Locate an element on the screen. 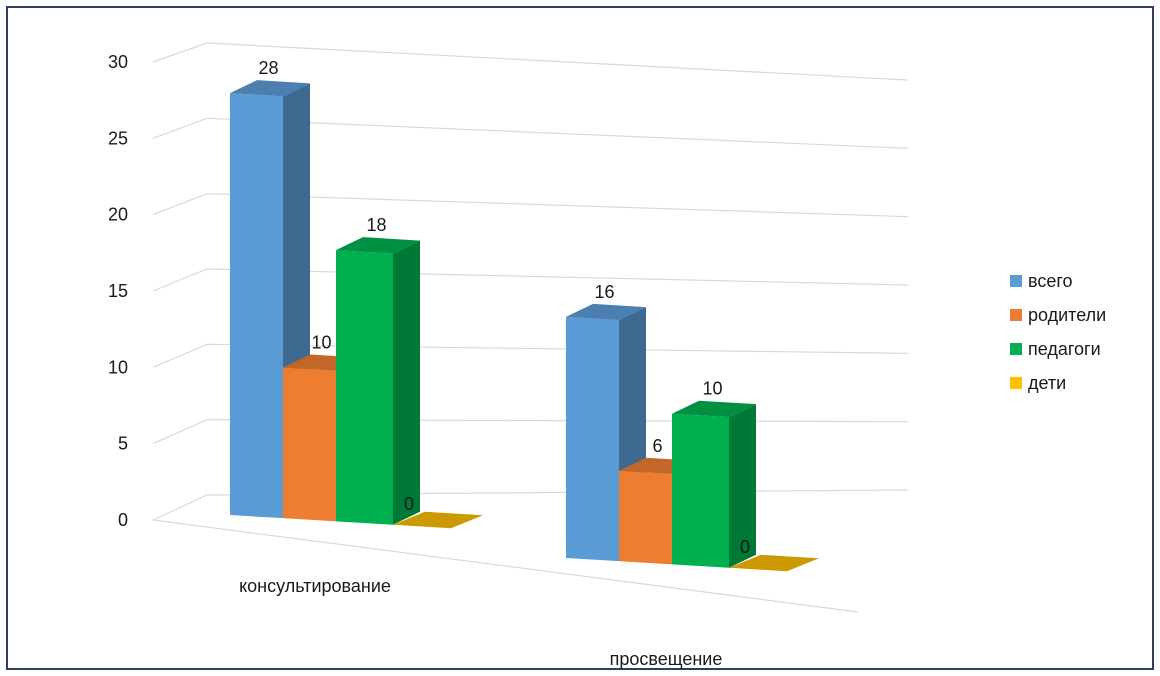 This screenshot has height=676, width=1160. data-label: 18 is located at coordinates (376, 225).